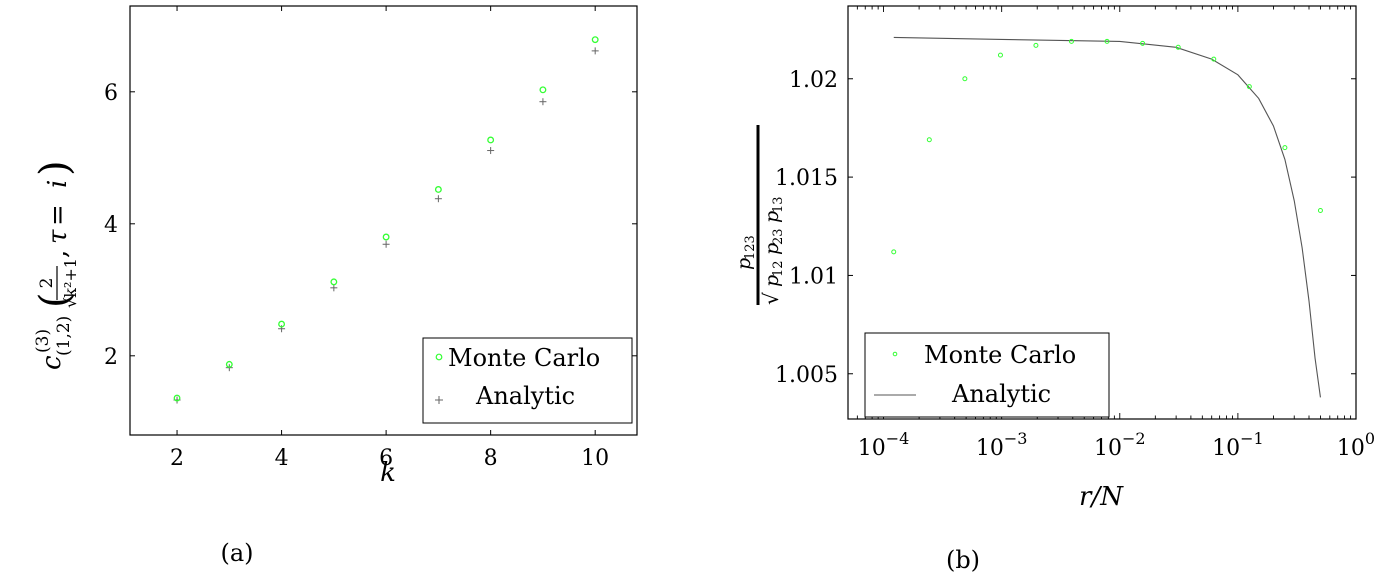  I want to click on panel-b-caption: (b), so click(963, 560).